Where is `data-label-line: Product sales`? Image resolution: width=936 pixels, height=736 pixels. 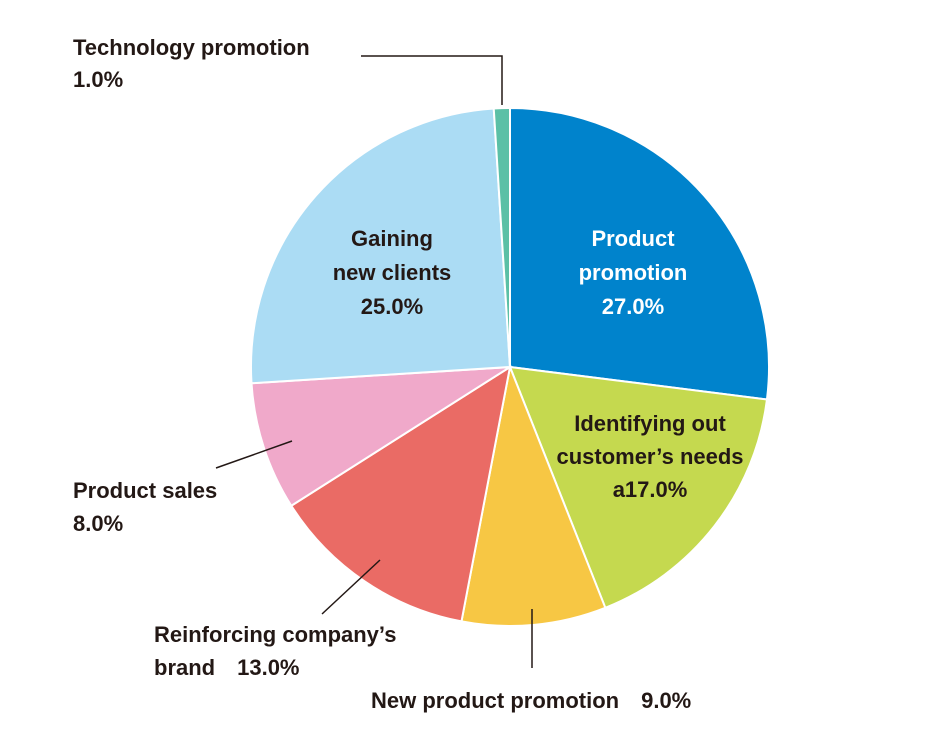 data-label-line: Product sales is located at coordinates (145, 490).